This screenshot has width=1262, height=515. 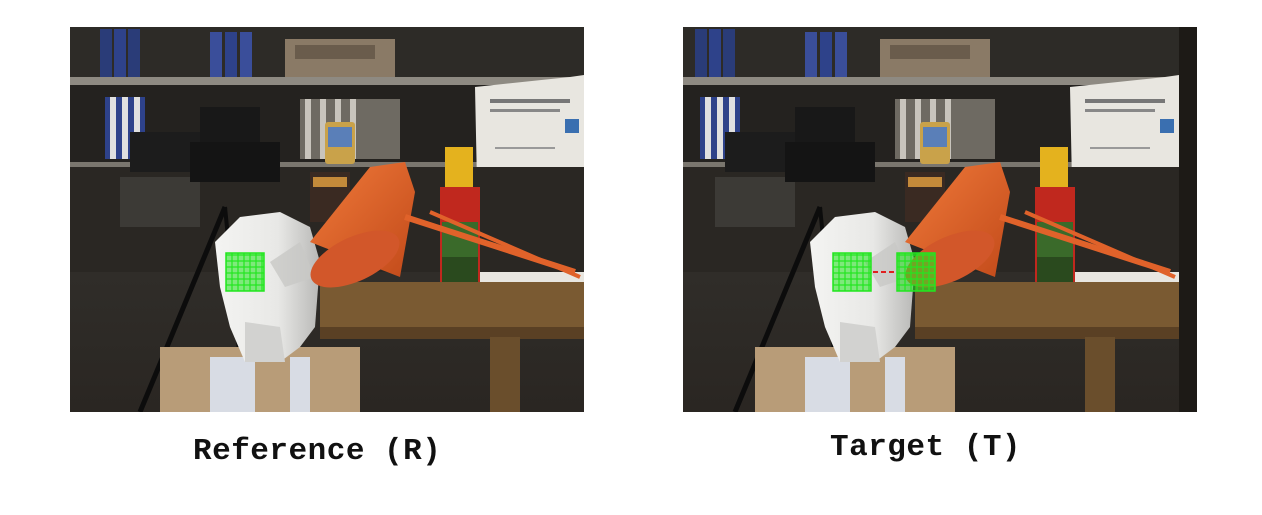 What do you see at coordinates (245, 272) in the screenshot?
I see `reference-matching-window` at bounding box center [245, 272].